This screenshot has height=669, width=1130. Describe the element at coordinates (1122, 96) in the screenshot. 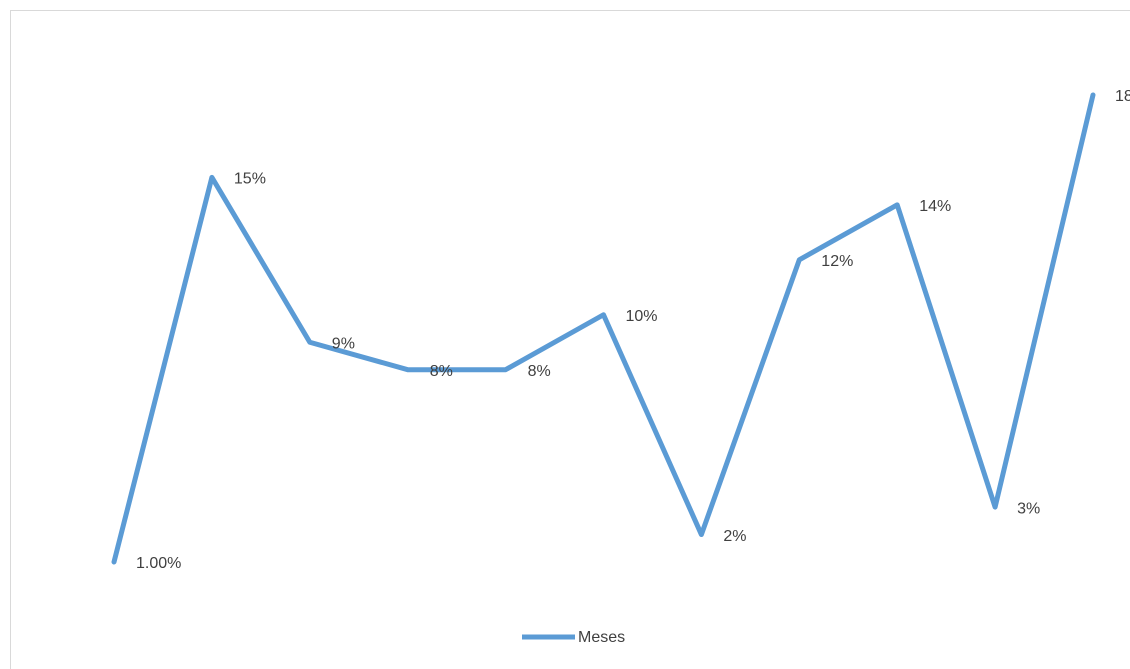

I see `data-label: 18%` at that location.